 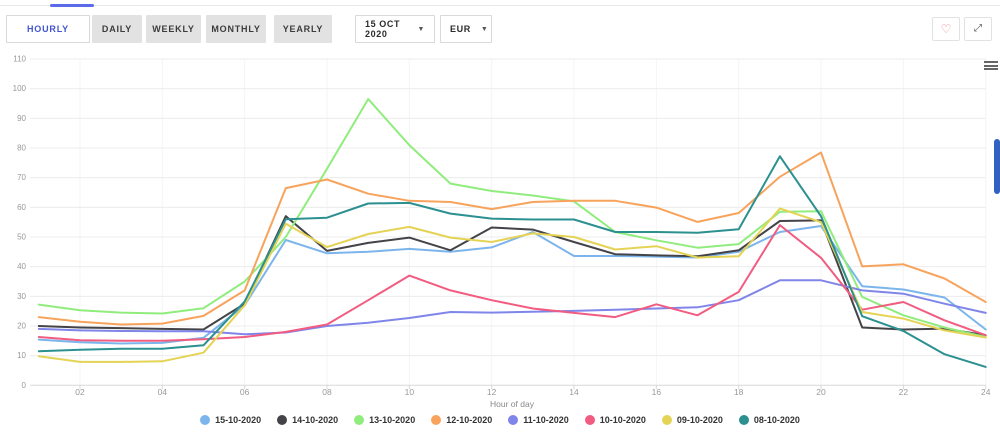 I want to click on y-axis-tick-label: 70, so click(x=21, y=177).